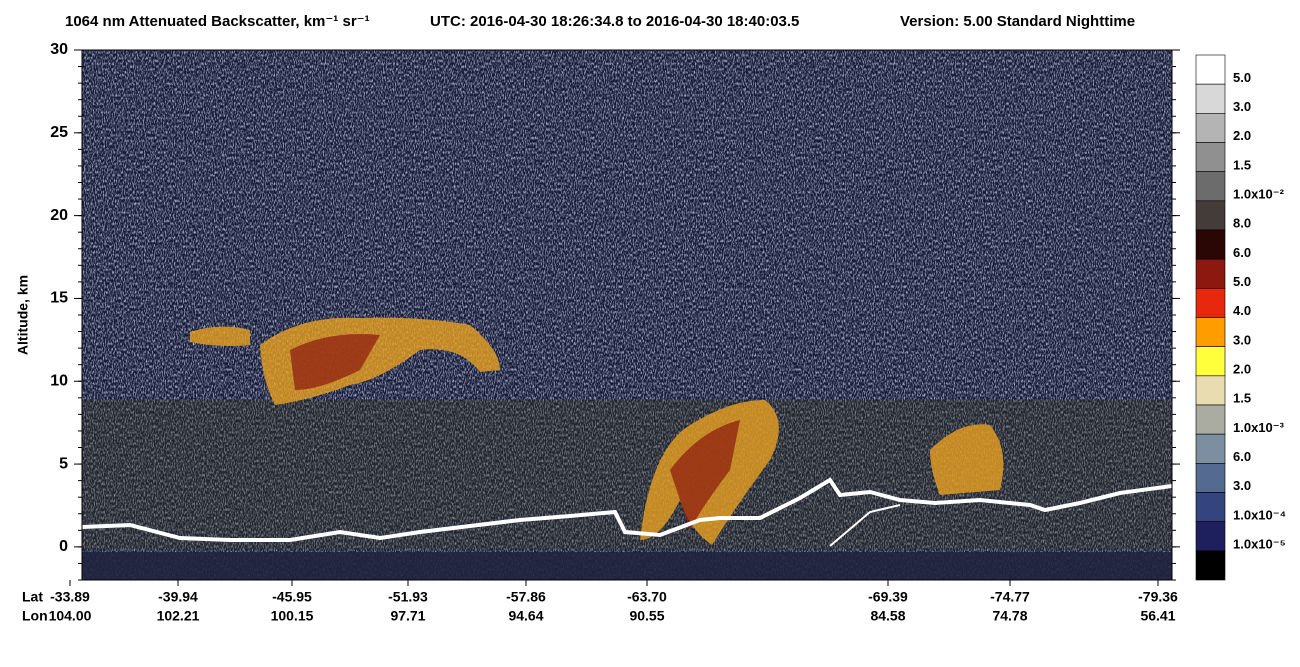 This screenshot has width=1300, height=667. What do you see at coordinates (515, 432) in the screenshot?
I see `cloud-cores` at bounding box center [515, 432].